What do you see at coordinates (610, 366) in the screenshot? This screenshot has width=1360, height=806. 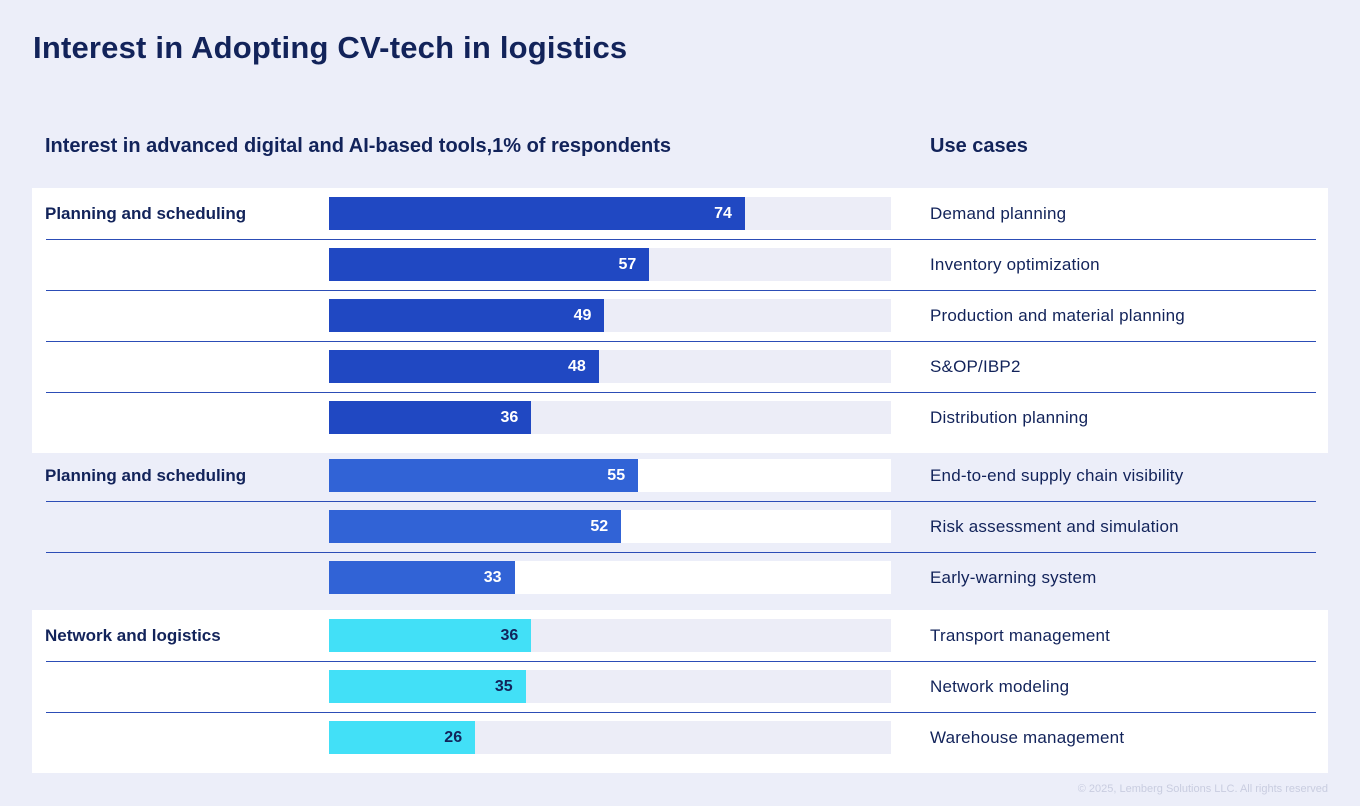 I see `bar-track: 48` at bounding box center [610, 366].